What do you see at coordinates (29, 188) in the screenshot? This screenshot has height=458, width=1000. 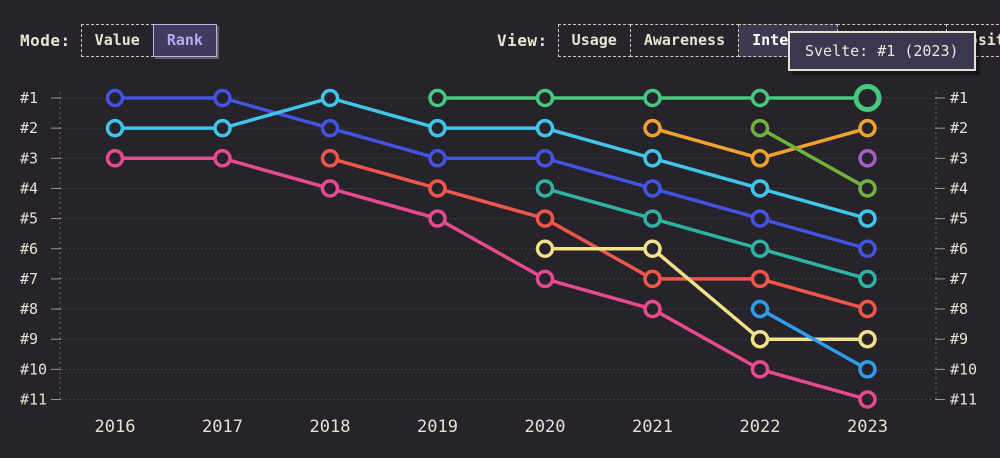 I see `y-axis-label-left-4: #4` at bounding box center [29, 188].